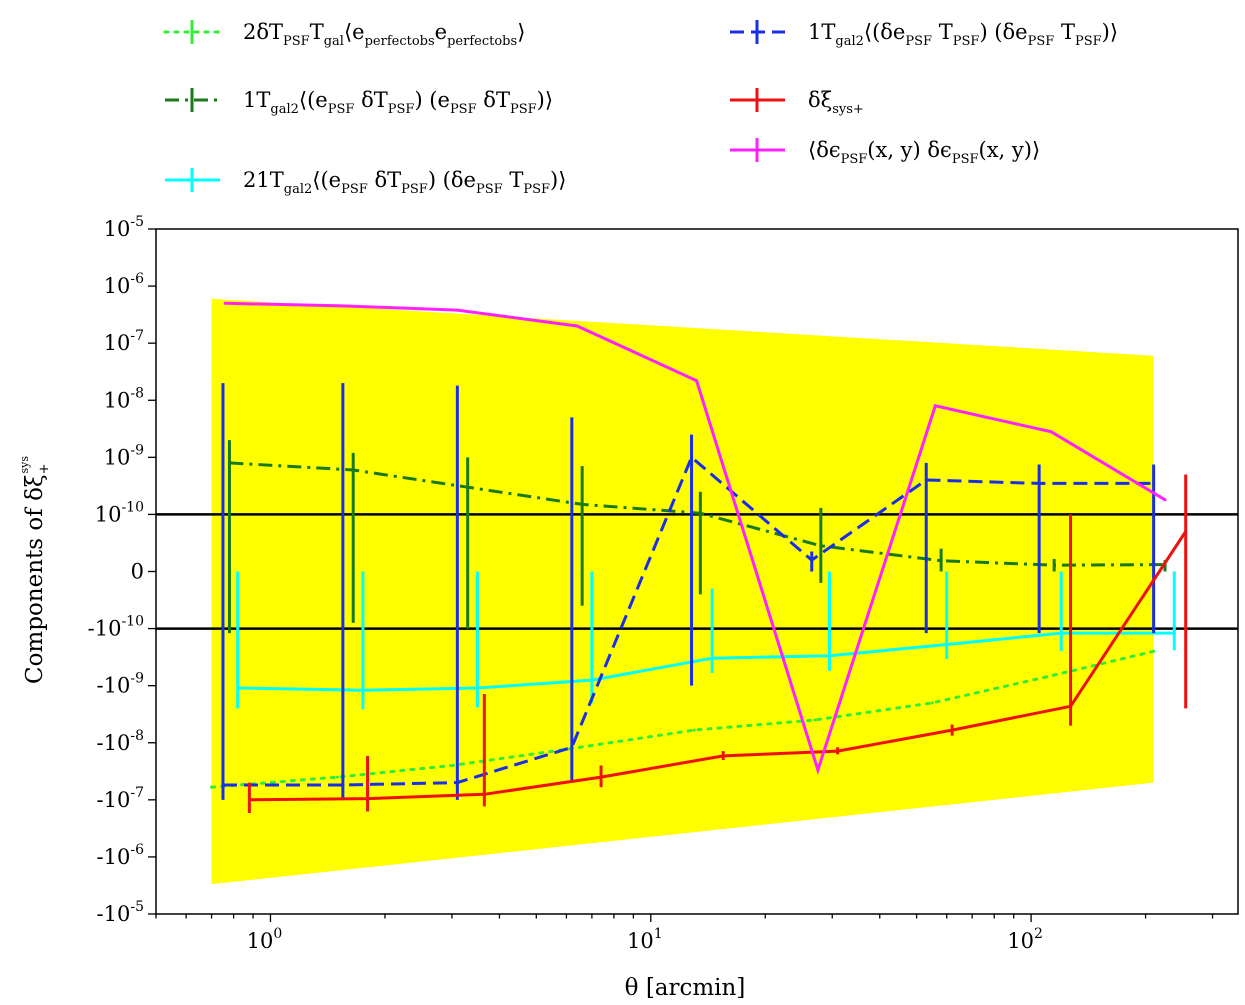  I want to click on legend-label: 1Tgal2⟨(δePSF TPSF) (δePSF TPSF)⟩, so click(963, 34).